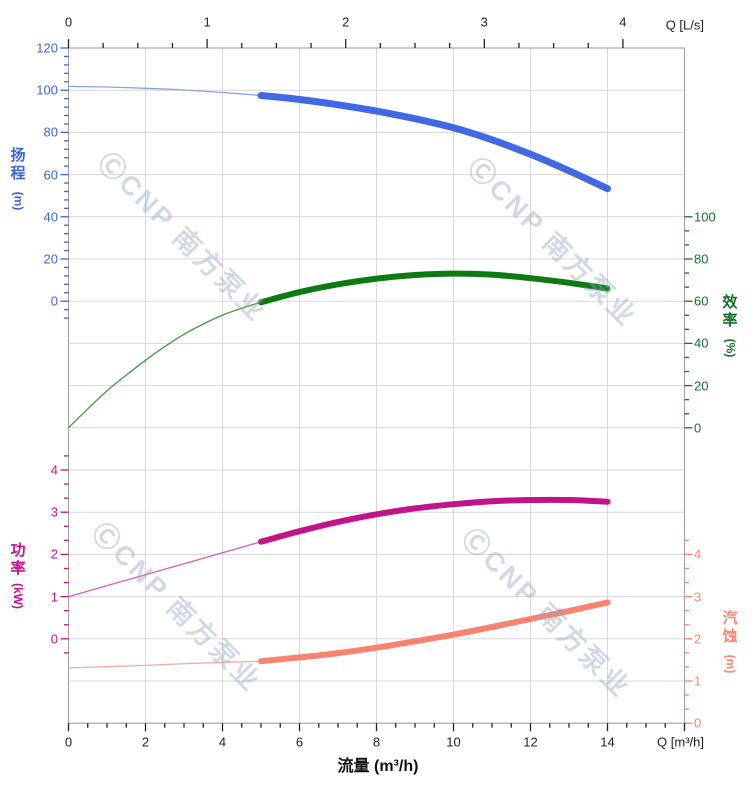 The width and height of the screenshot is (752, 797). What do you see at coordinates (165, 664) in the screenshot?
I see `npsh-curve-thin` at bounding box center [165, 664].